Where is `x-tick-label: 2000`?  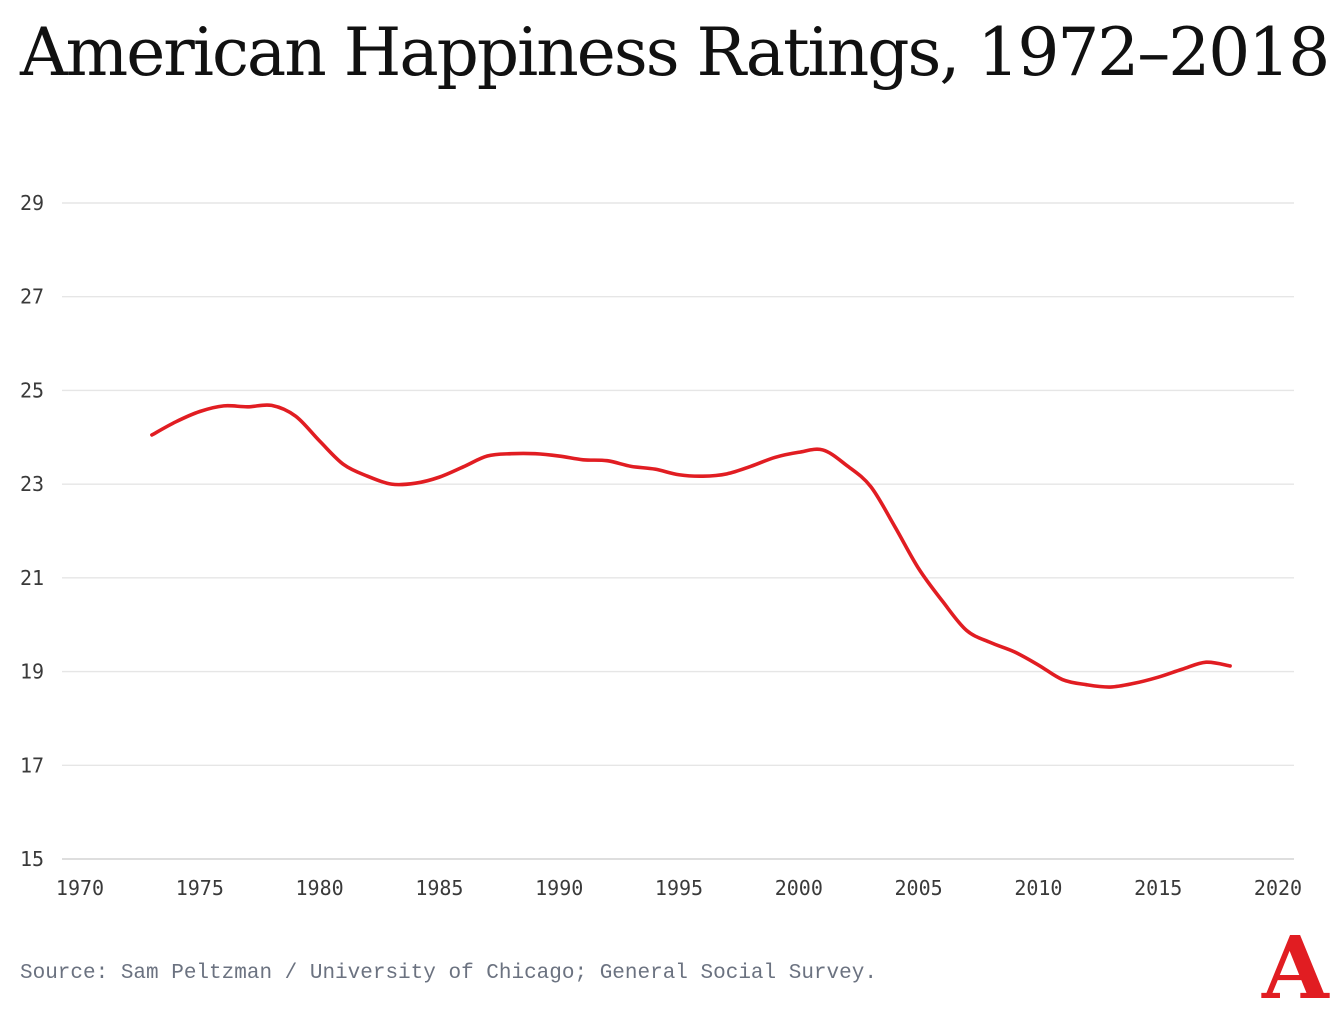 x-tick-label: 2000 is located at coordinates (799, 888).